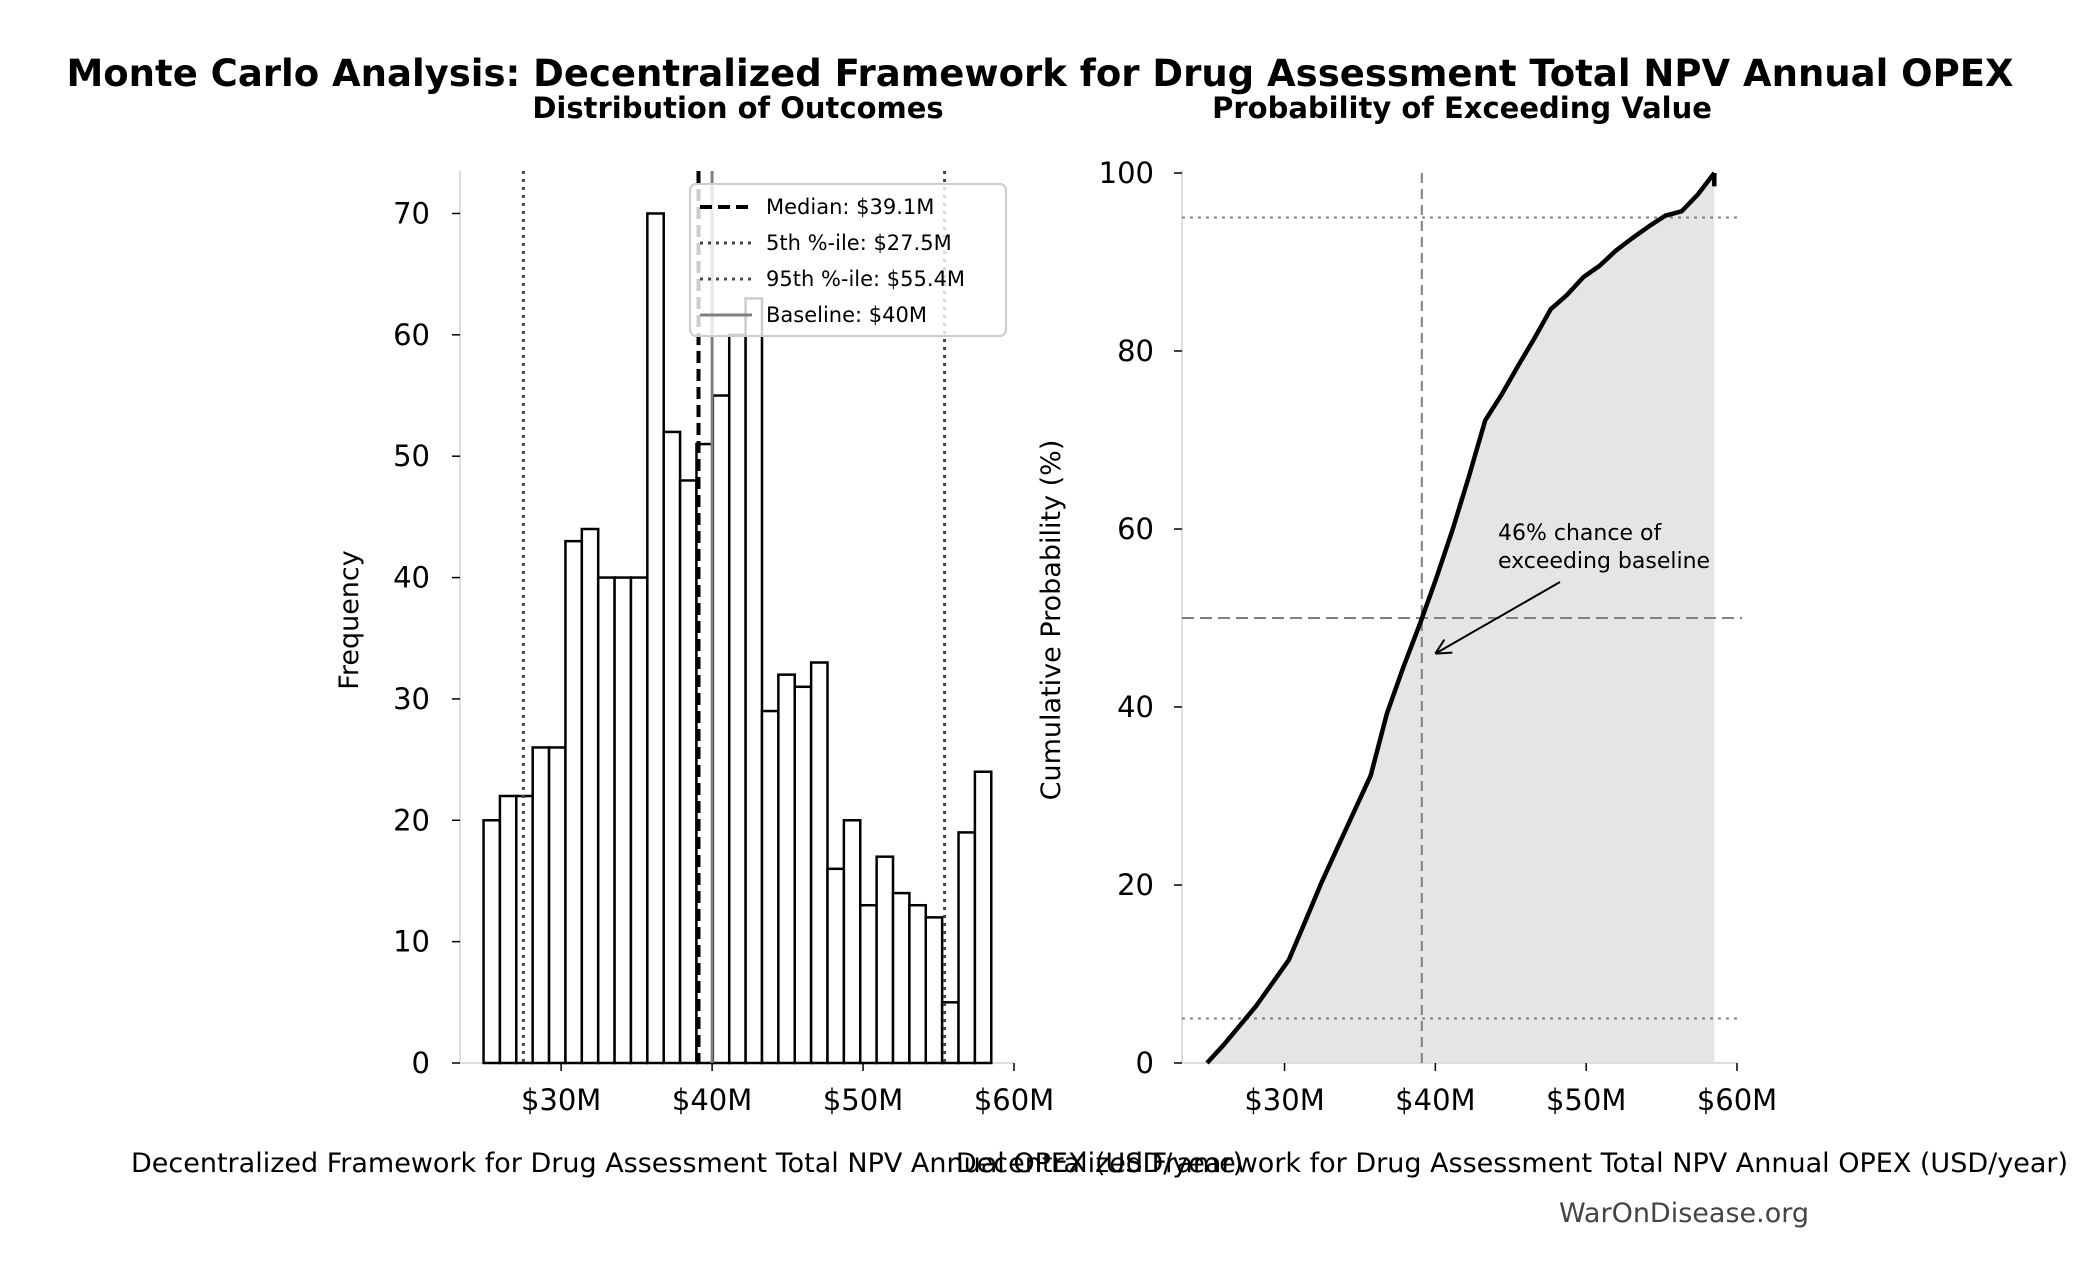 Image resolution: width=2081 pixels, height=1284 pixels. What do you see at coordinates (850, 207) in the screenshot?
I see `legend-label: Median: $39.1M` at bounding box center [850, 207].